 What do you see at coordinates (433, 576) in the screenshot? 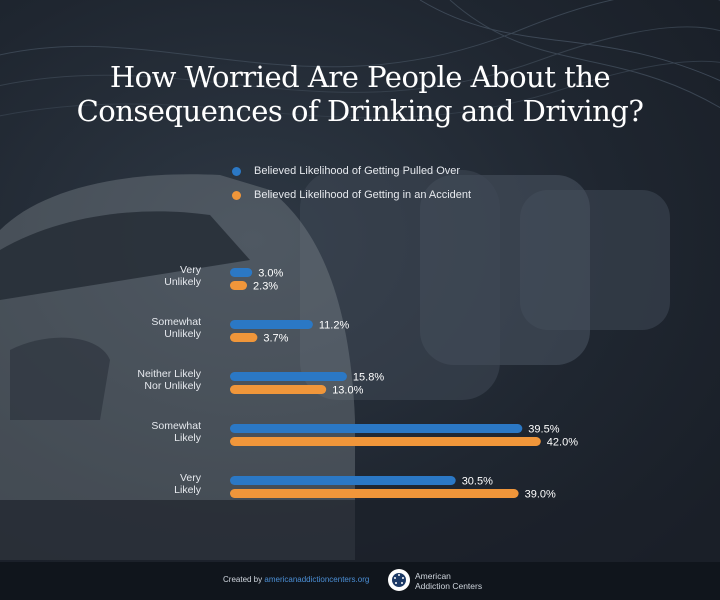
I see `brand-name-line-1: American` at bounding box center [433, 576].